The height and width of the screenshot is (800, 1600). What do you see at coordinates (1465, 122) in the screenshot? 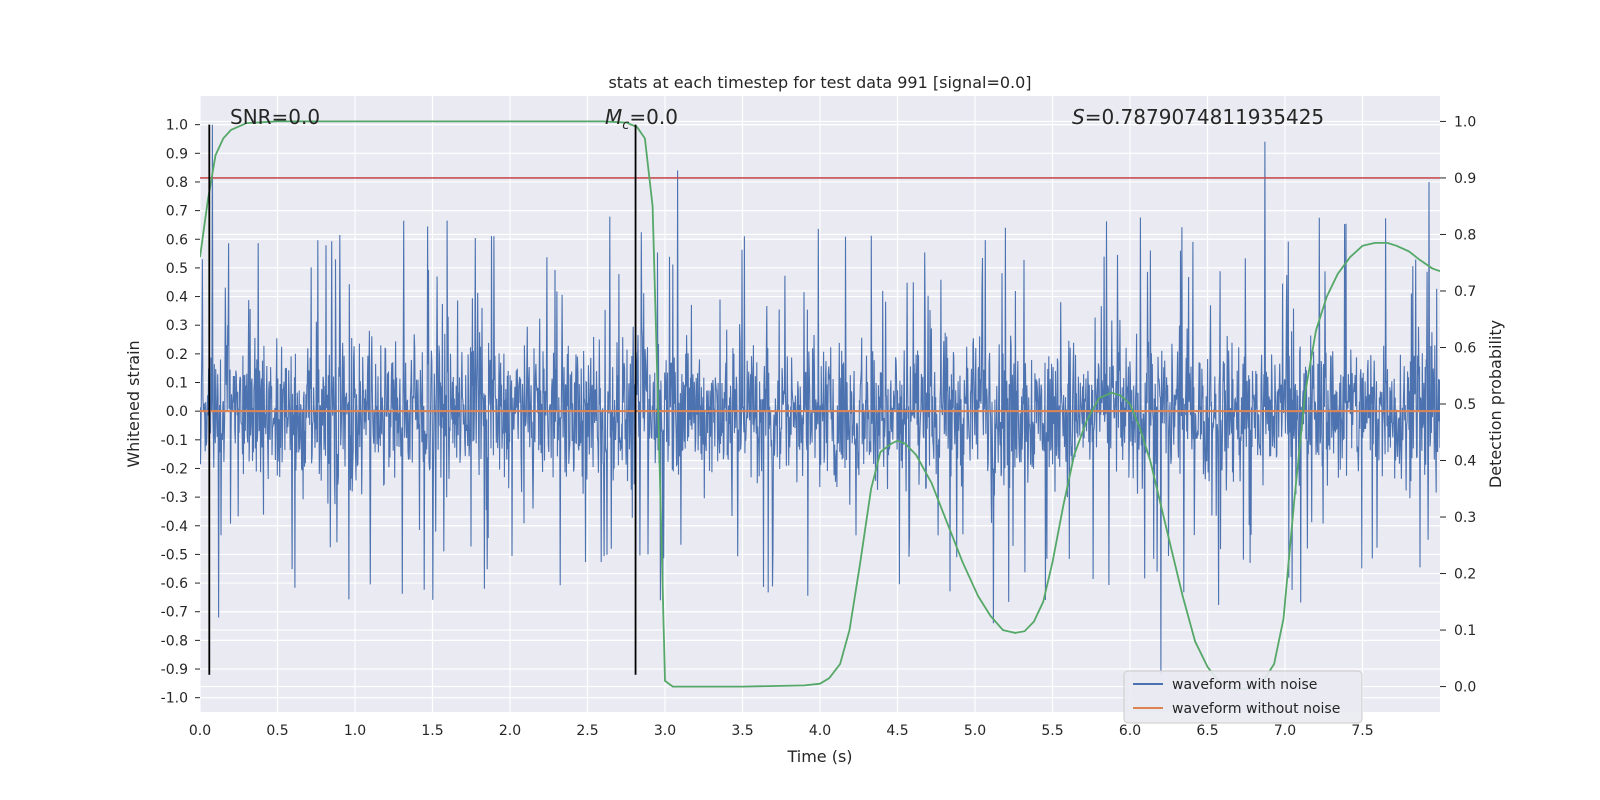
I see `y2-tick-label: 1.0` at bounding box center [1465, 122].